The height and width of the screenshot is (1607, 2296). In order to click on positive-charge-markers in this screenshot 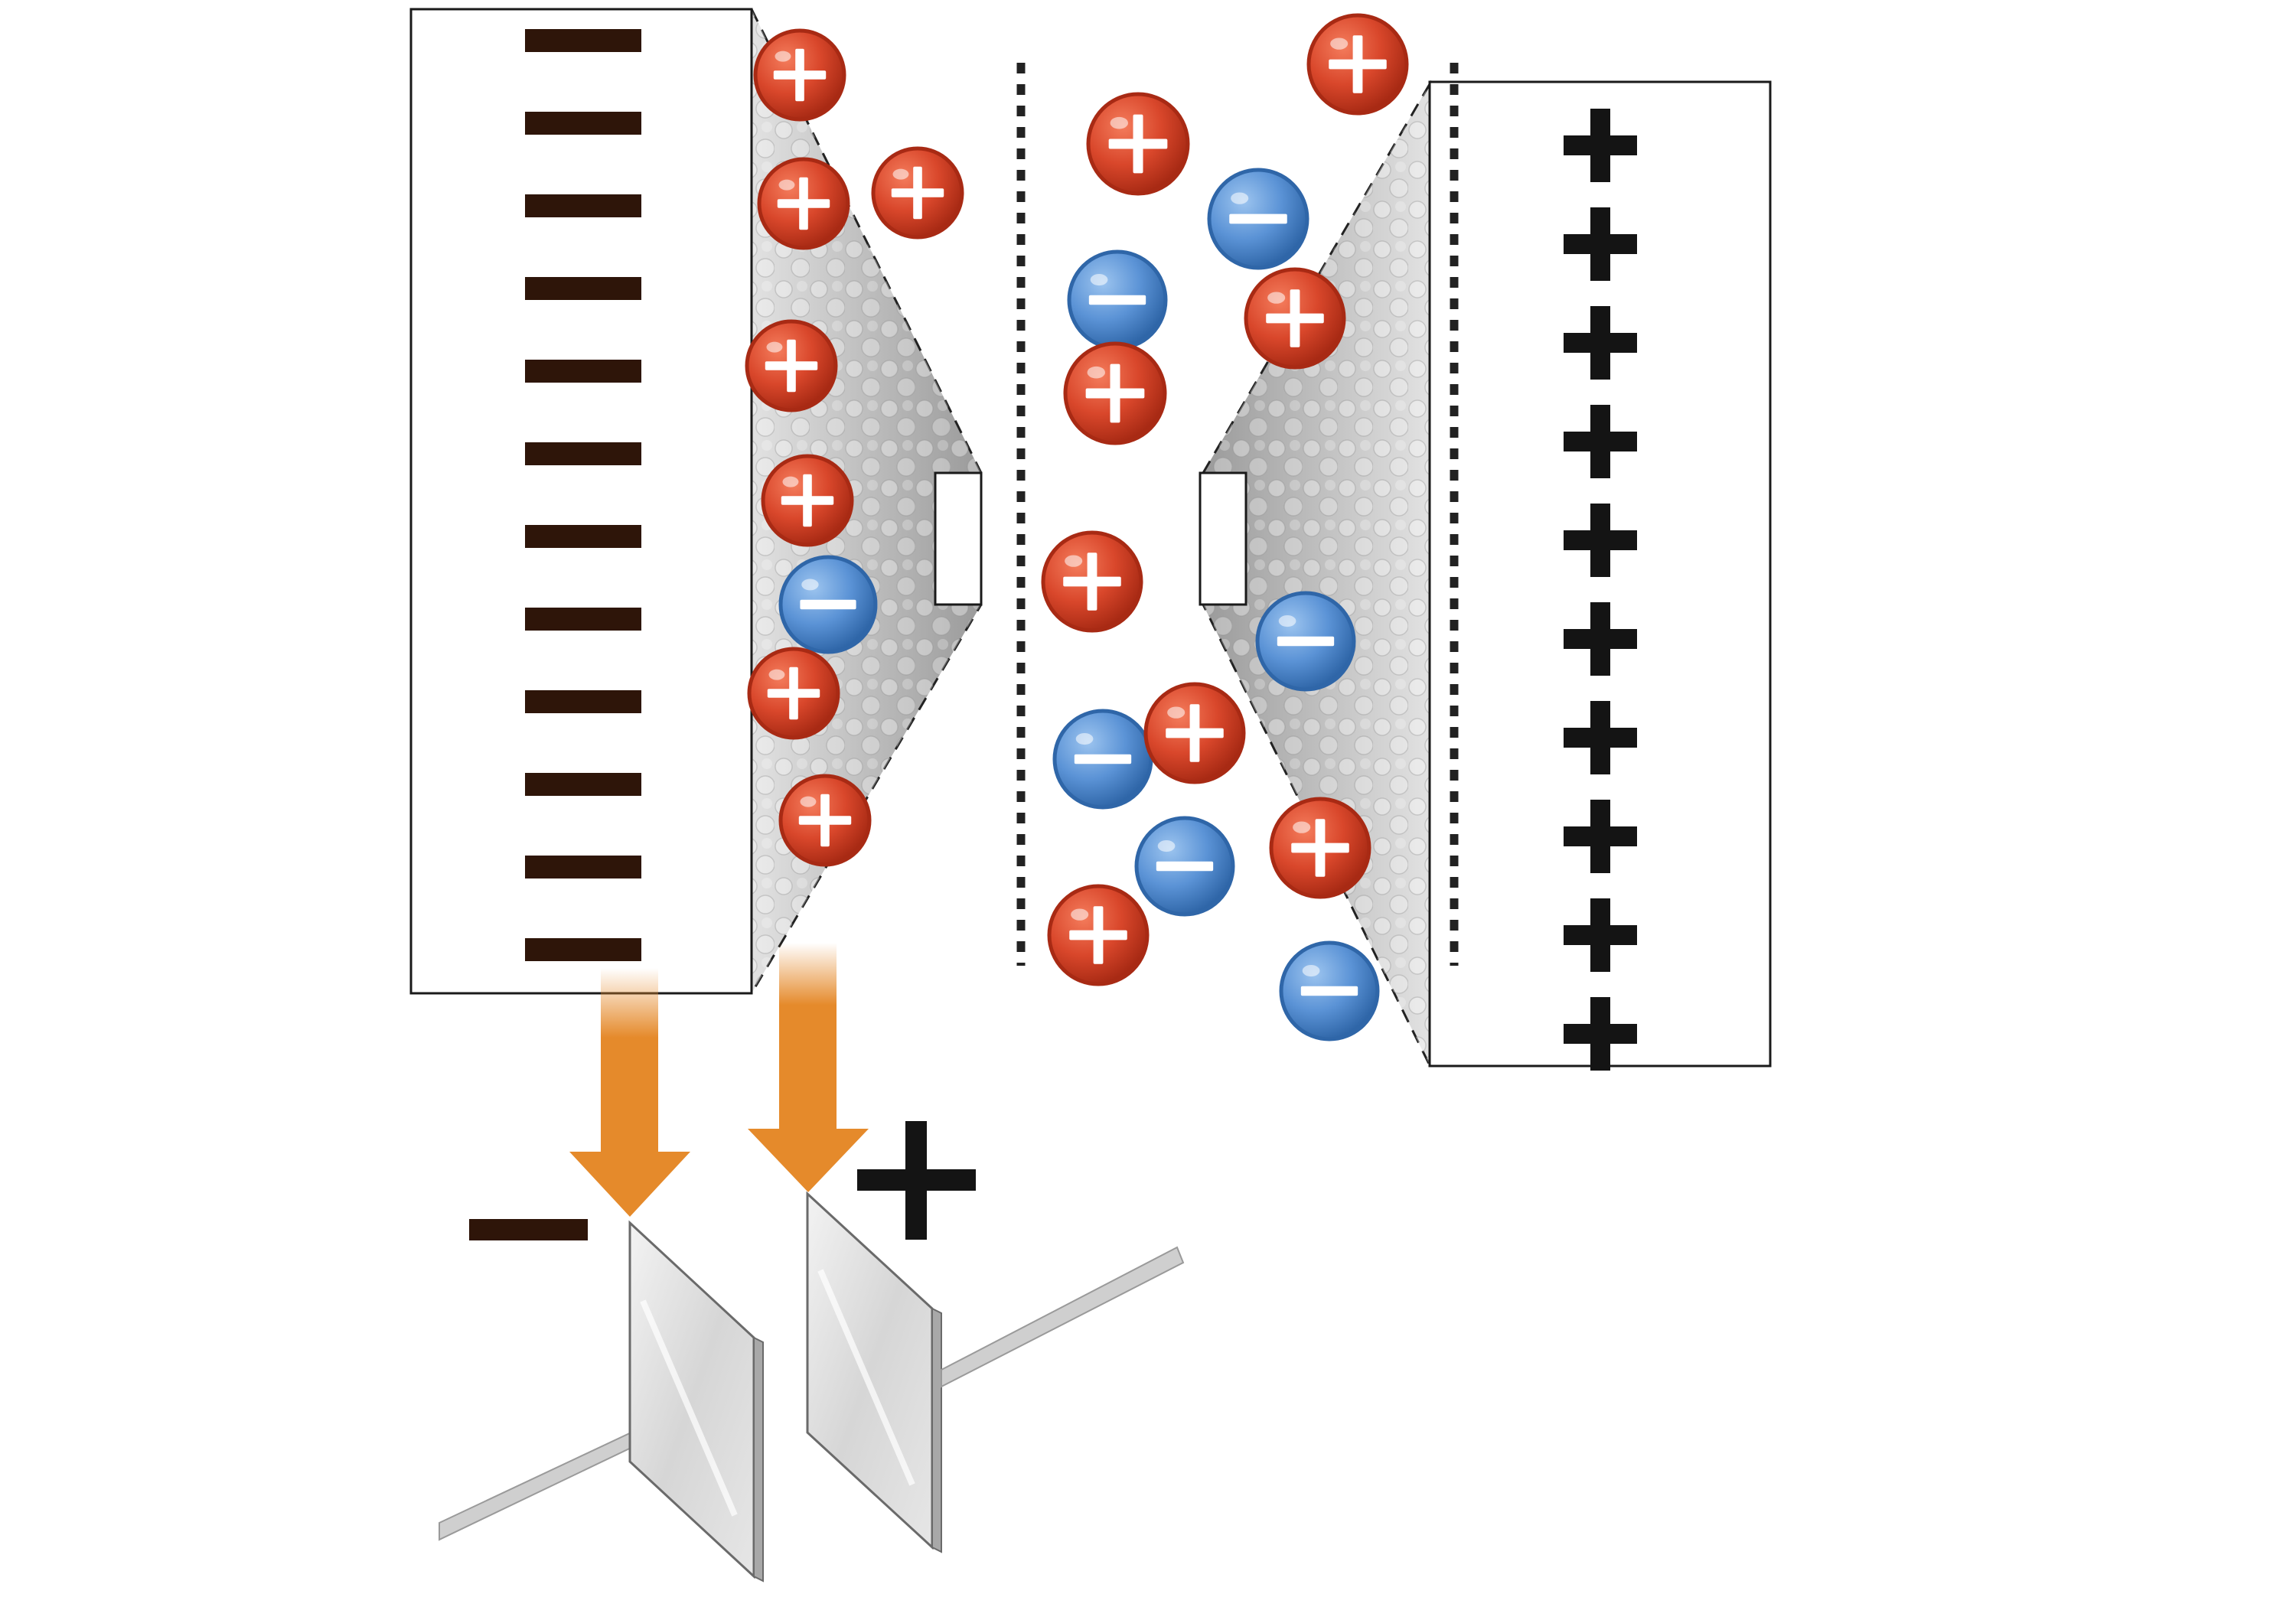, I will do `click(1600, 590)`.